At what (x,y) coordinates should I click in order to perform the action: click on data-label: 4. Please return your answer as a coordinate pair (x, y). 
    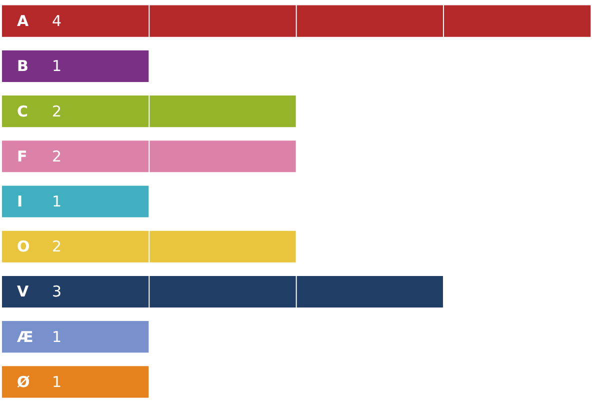
    Looking at the image, I should click on (57, 21).